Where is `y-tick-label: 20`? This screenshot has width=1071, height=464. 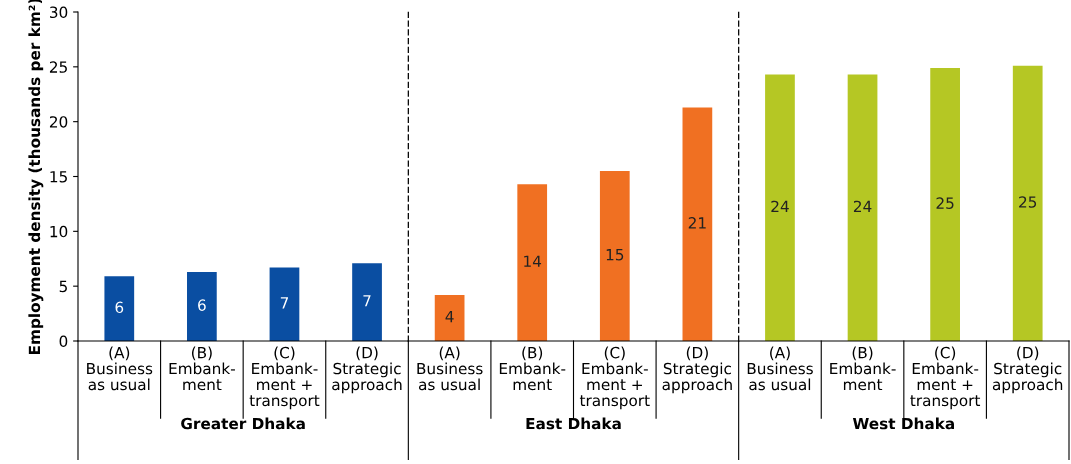 y-tick-label: 20 is located at coordinates (58, 122).